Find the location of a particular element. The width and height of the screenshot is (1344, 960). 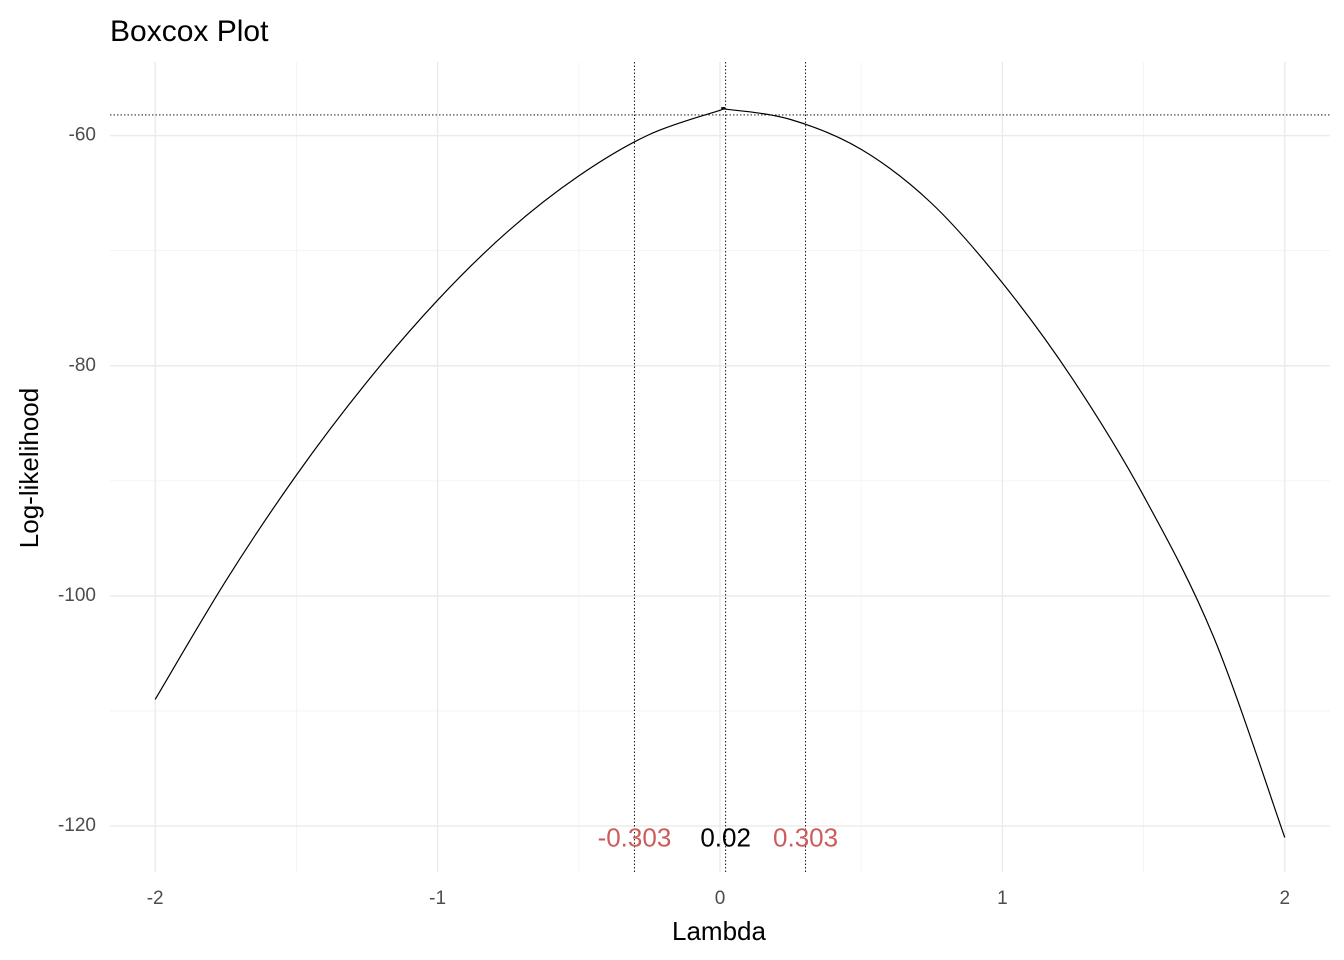

chart-title: Boxcox Plot is located at coordinates (189, 31).